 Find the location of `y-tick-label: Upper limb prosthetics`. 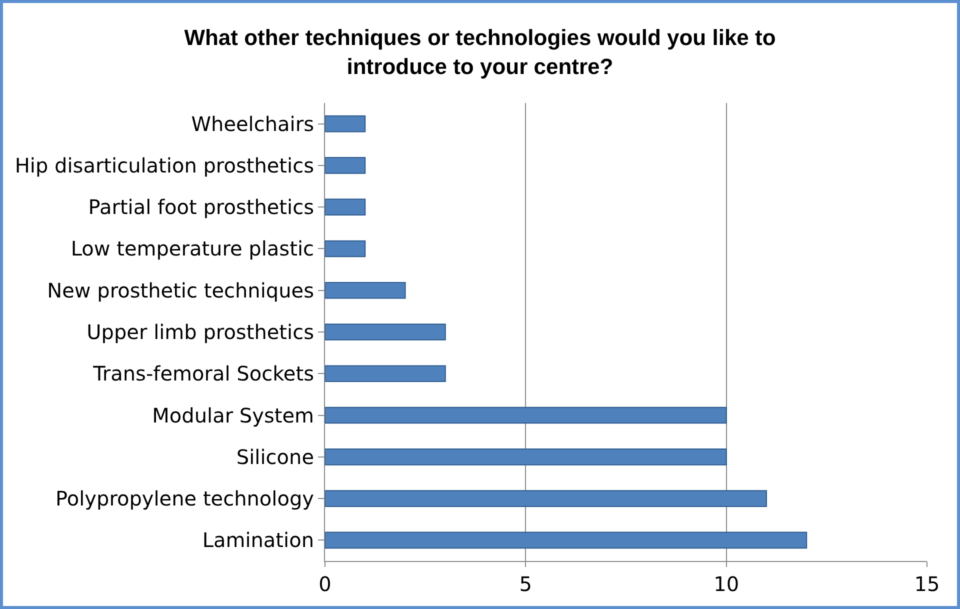

y-tick-label: Upper limb prosthetics is located at coordinates (200, 332).